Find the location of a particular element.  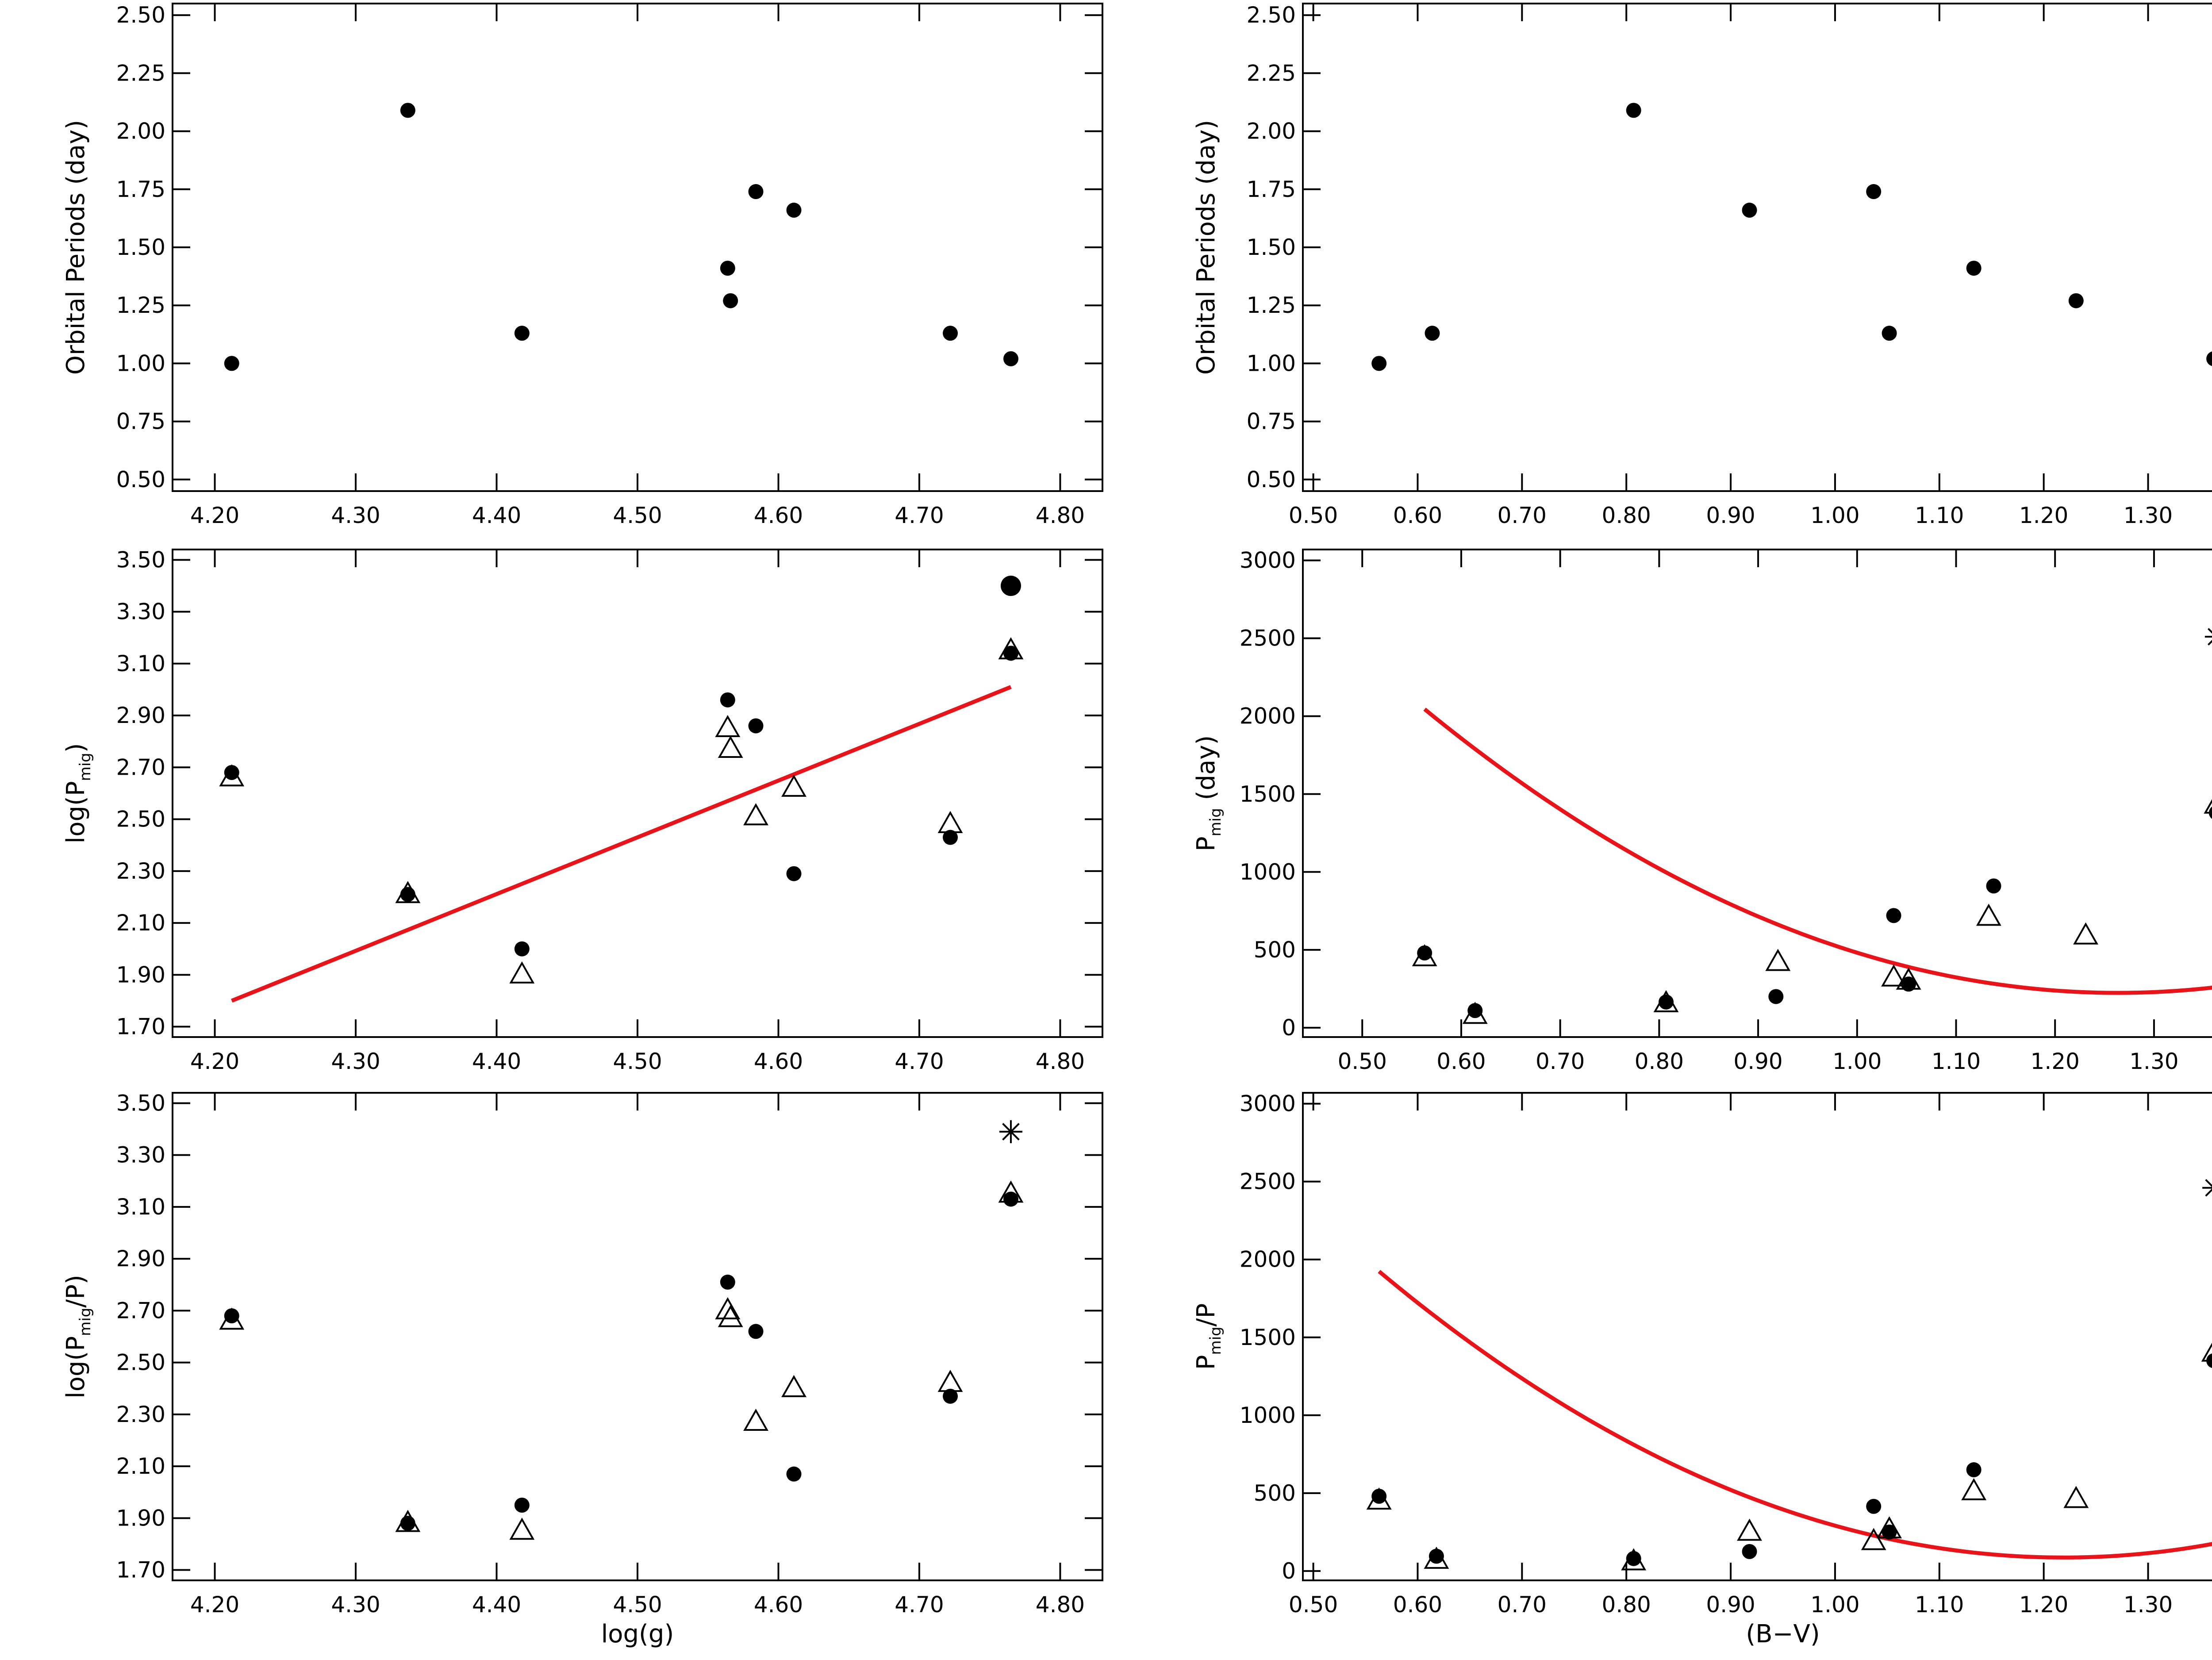

y-tick-label: 0.75 is located at coordinates (140, 421).